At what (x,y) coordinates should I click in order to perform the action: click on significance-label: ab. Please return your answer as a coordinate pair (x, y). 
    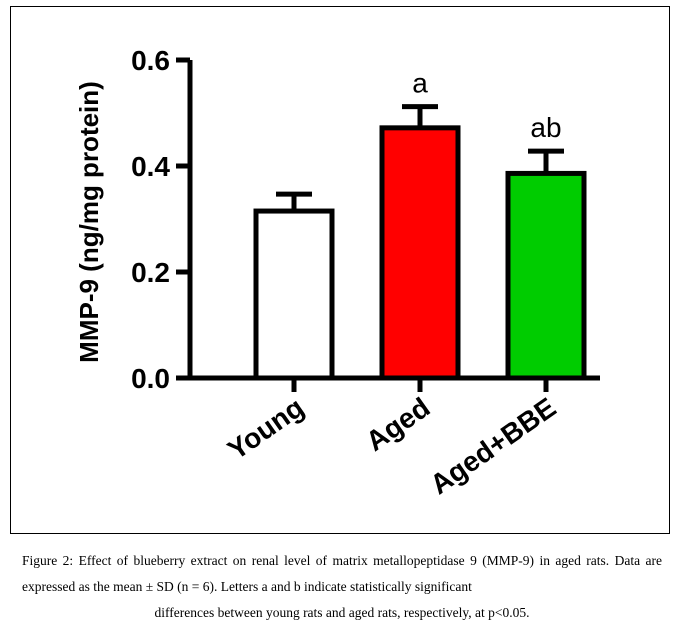
    Looking at the image, I should click on (545, 127).